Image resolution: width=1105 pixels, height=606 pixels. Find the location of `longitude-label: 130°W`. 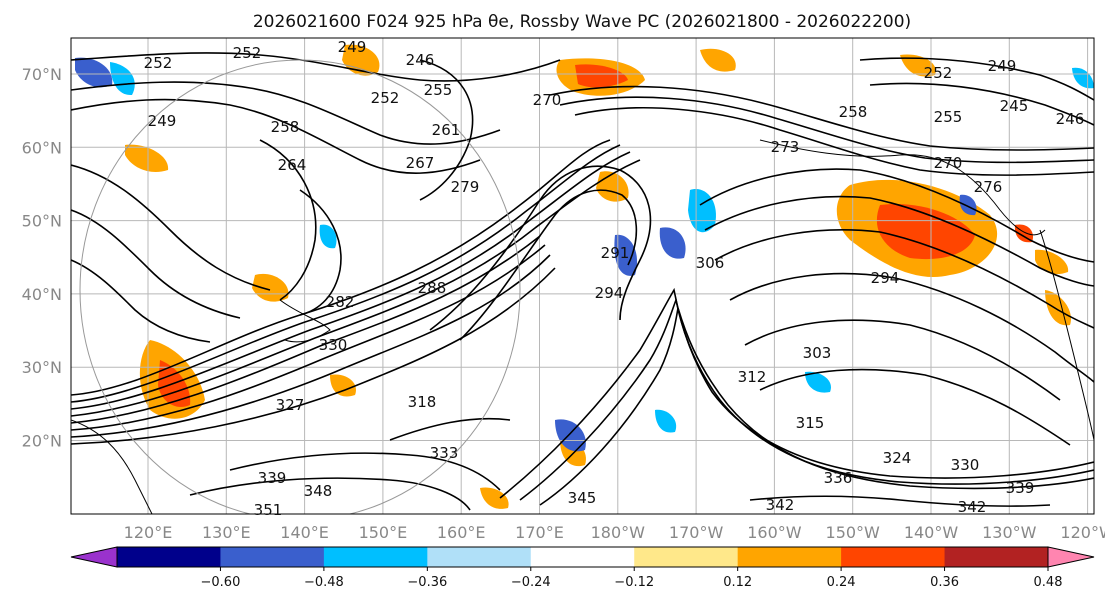

longitude-label: 130°W is located at coordinates (1009, 532).